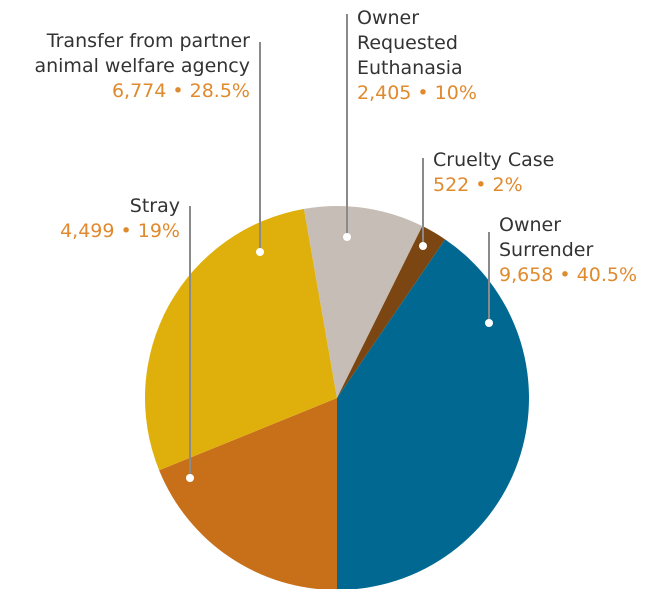 This screenshot has width=651, height=589. I want to click on slice-label: Stray 4,499 • 19%, so click(120, 219).